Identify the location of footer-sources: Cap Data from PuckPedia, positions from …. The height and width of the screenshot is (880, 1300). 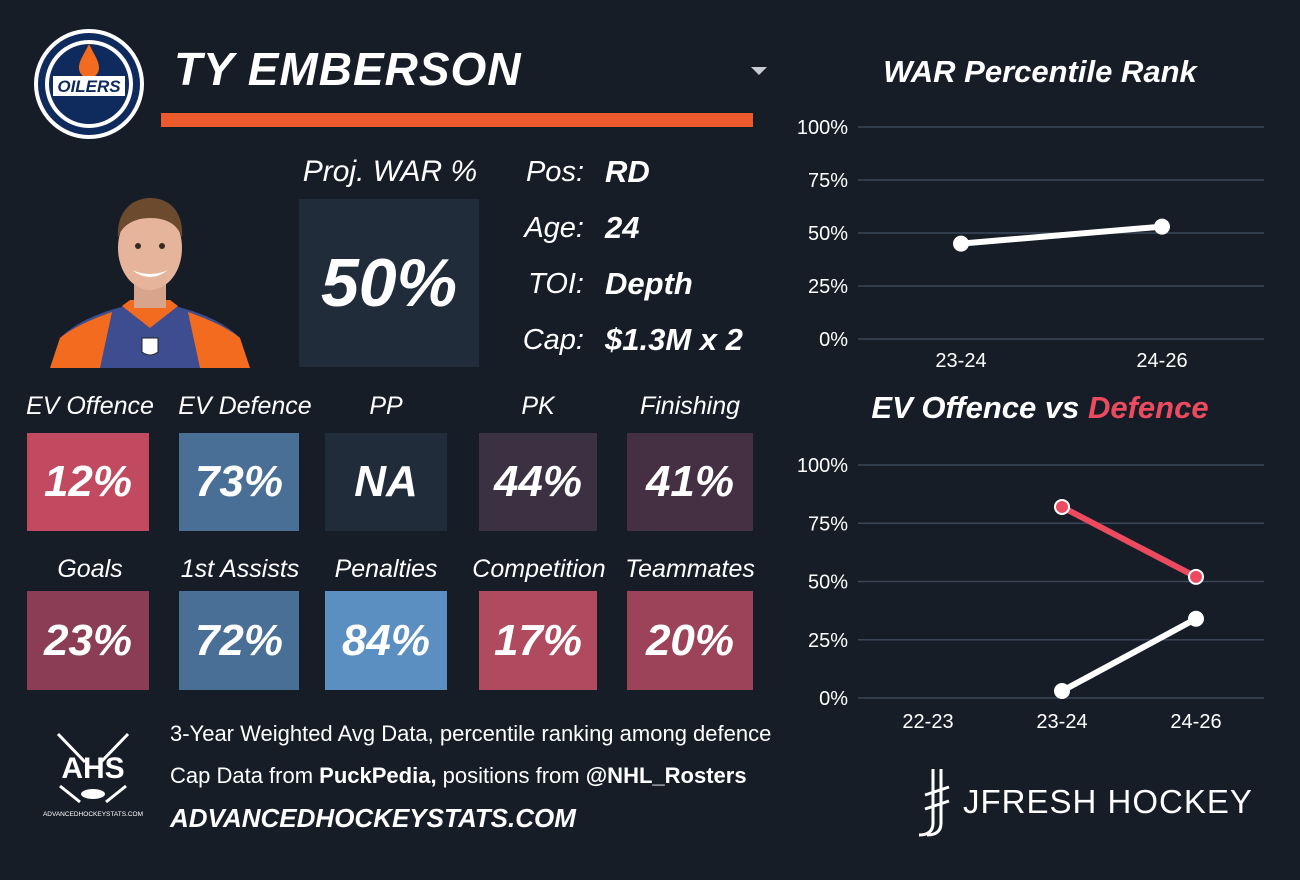
(458, 776).